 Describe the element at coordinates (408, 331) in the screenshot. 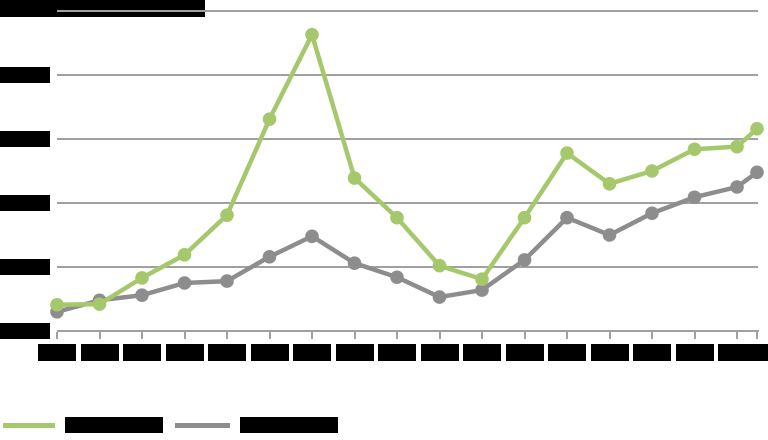

I see `x-axis-line` at that location.